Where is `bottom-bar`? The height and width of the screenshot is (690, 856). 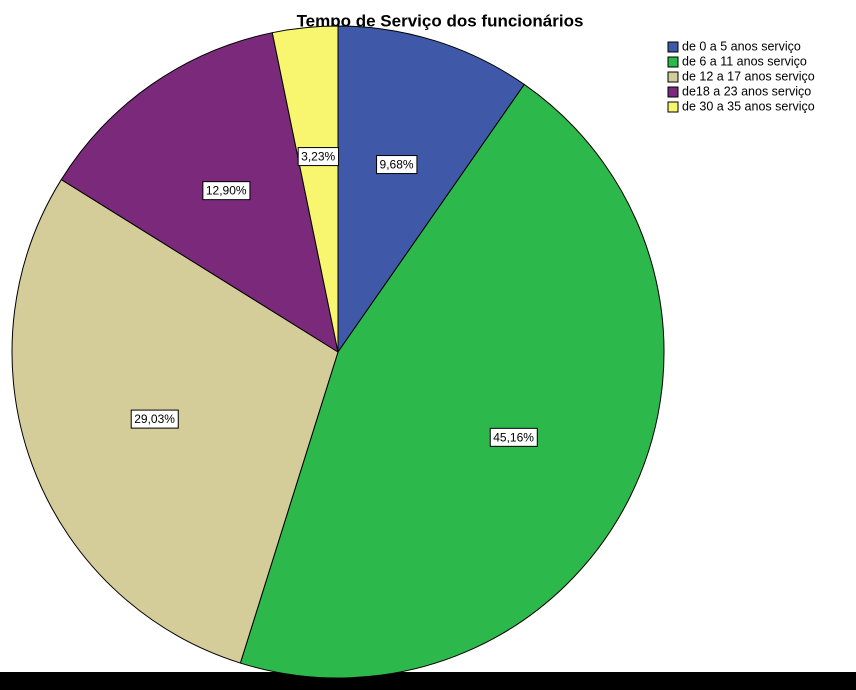 bottom-bar is located at coordinates (428, 681).